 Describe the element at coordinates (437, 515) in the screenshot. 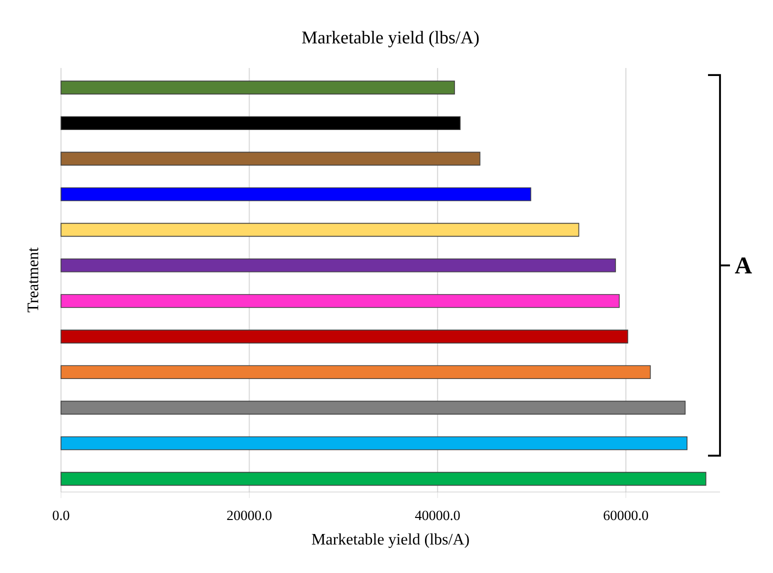

I see `x-tick-label: 40000.0` at that location.